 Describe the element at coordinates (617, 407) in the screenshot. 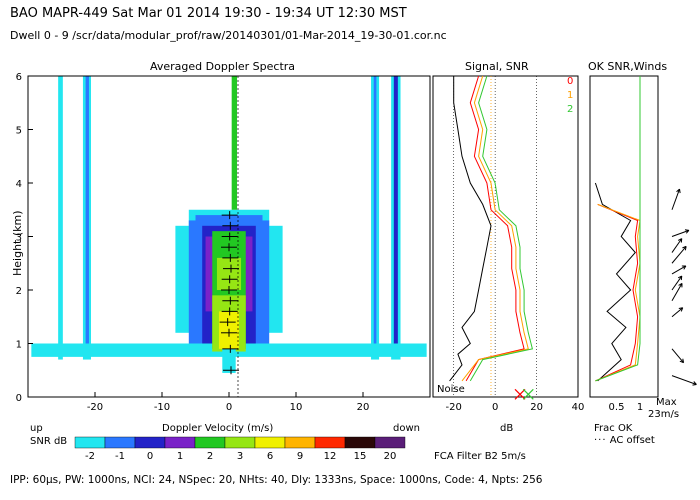

I see `ok-x-tick-label: 0.5` at that location.